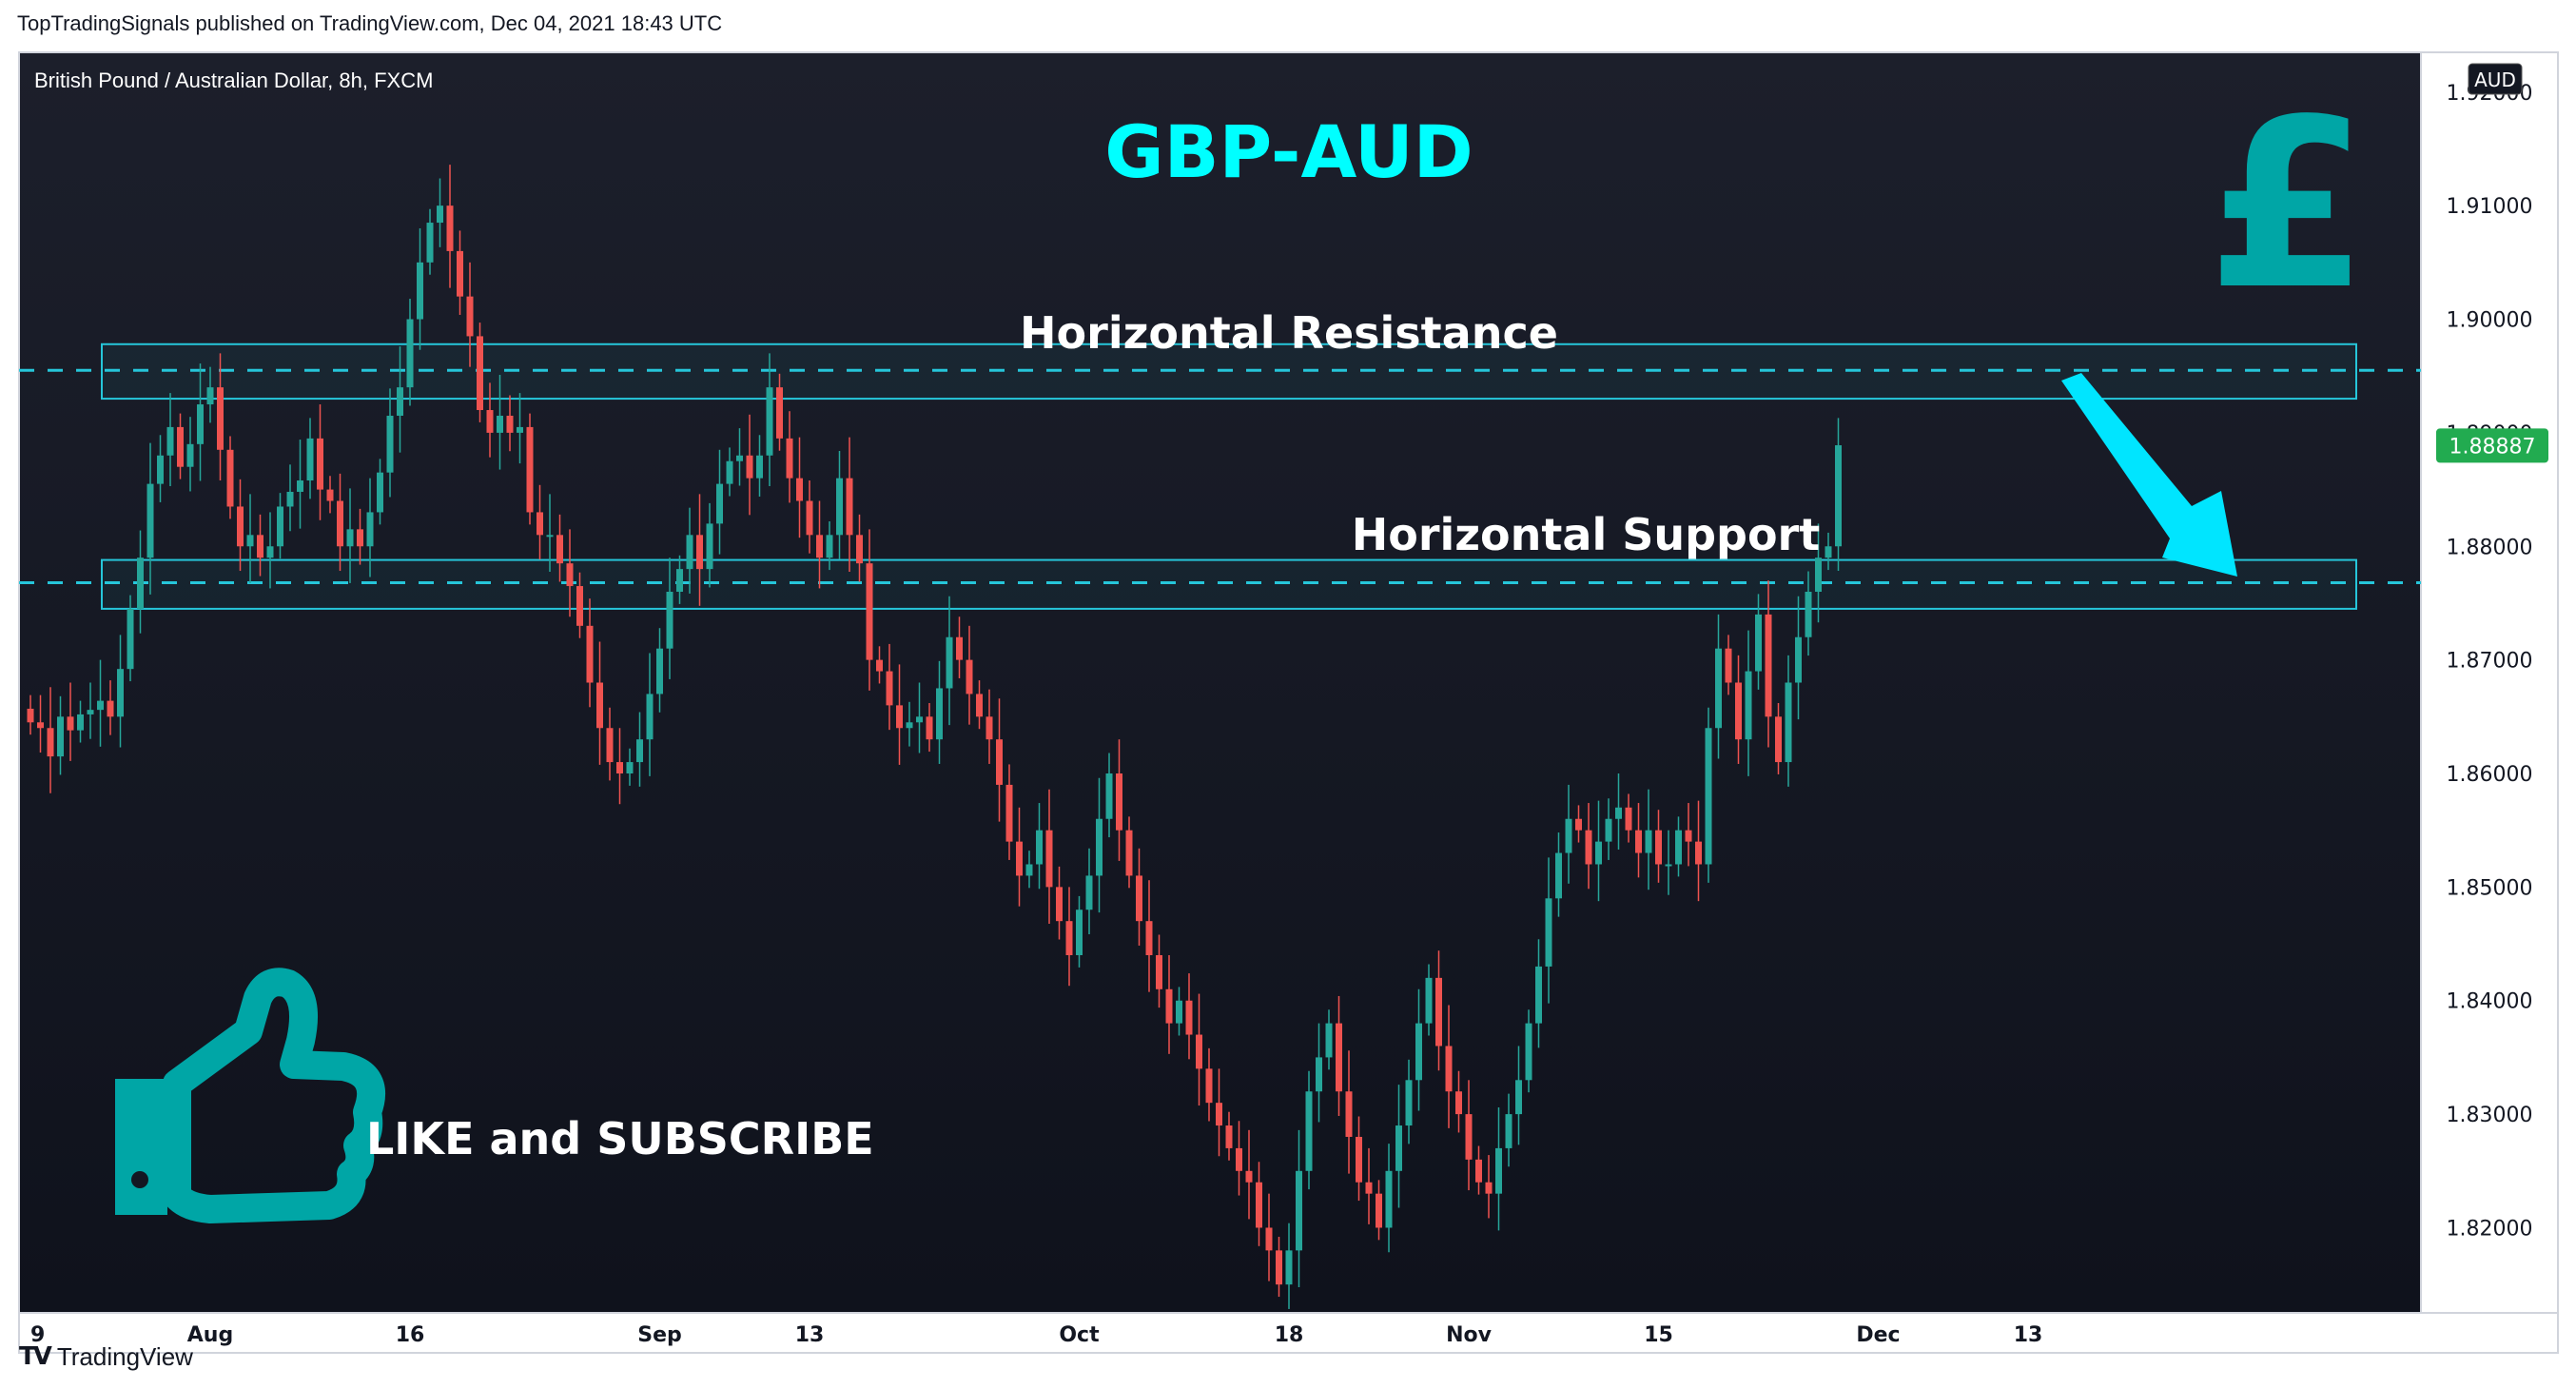 This screenshot has width=2576, height=1389. I want to click on support-zone, so click(1229, 584).